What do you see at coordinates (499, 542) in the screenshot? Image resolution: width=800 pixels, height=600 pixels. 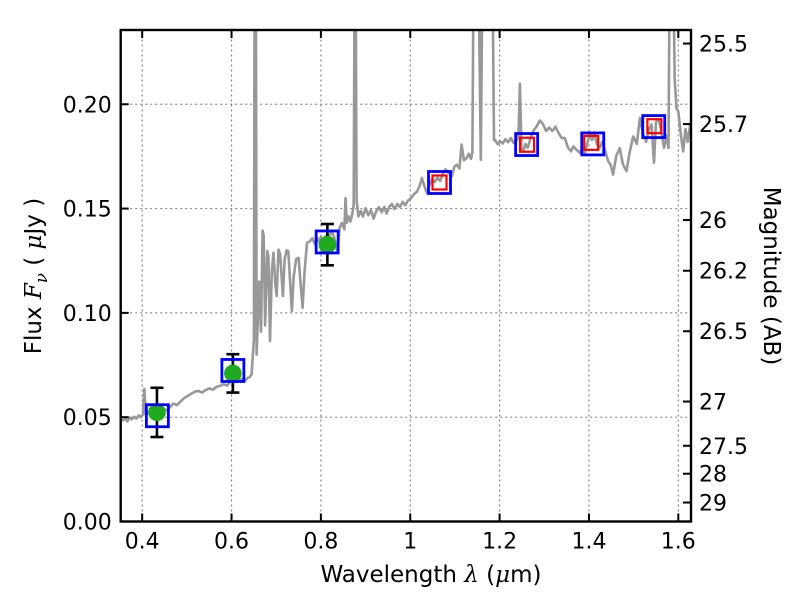 I see `x-tick-label: 1.2` at bounding box center [499, 542].